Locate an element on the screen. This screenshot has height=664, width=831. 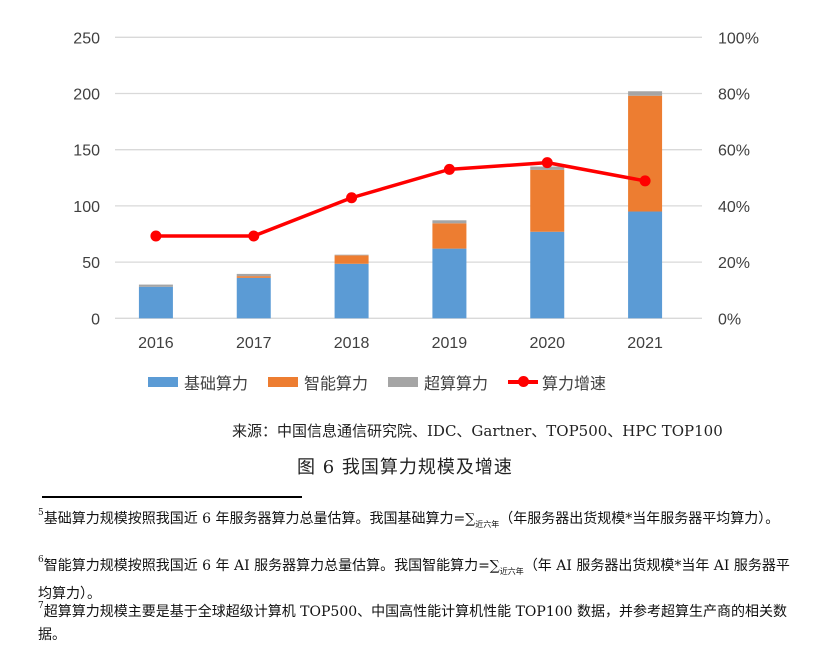
footnote-text: 智能算力规模按照我国近 6 年 AI 服务器算力总量估算。我国智能算力=∑ is located at coordinates (271, 566).